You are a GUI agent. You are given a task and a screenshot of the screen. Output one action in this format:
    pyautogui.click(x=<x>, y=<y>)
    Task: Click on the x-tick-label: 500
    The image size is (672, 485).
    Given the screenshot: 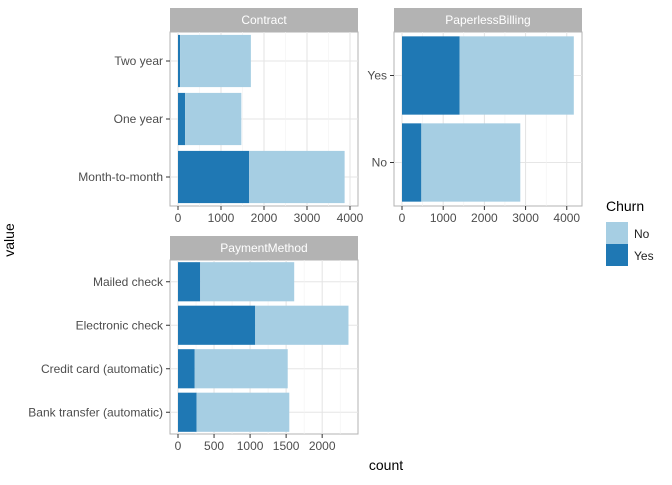 What is the action you would take?
    pyautogui.click(x=214, y=446)
    